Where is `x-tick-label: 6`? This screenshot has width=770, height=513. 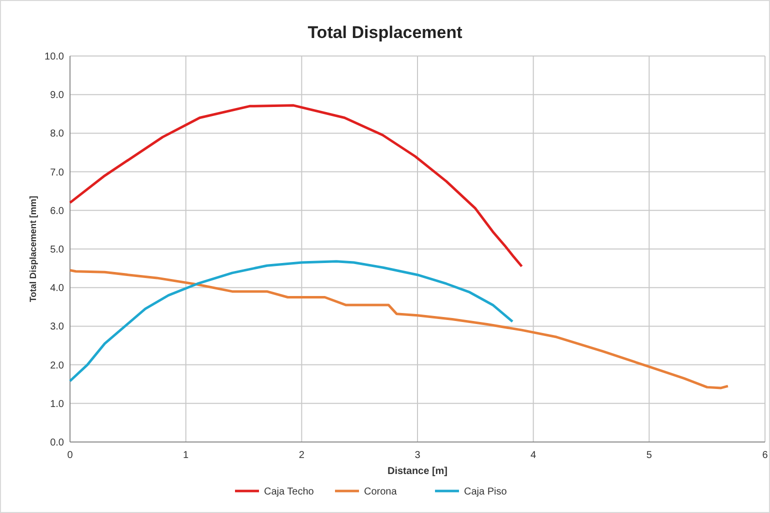 x-tick-label: 6 is located at coordinates (765, 455).